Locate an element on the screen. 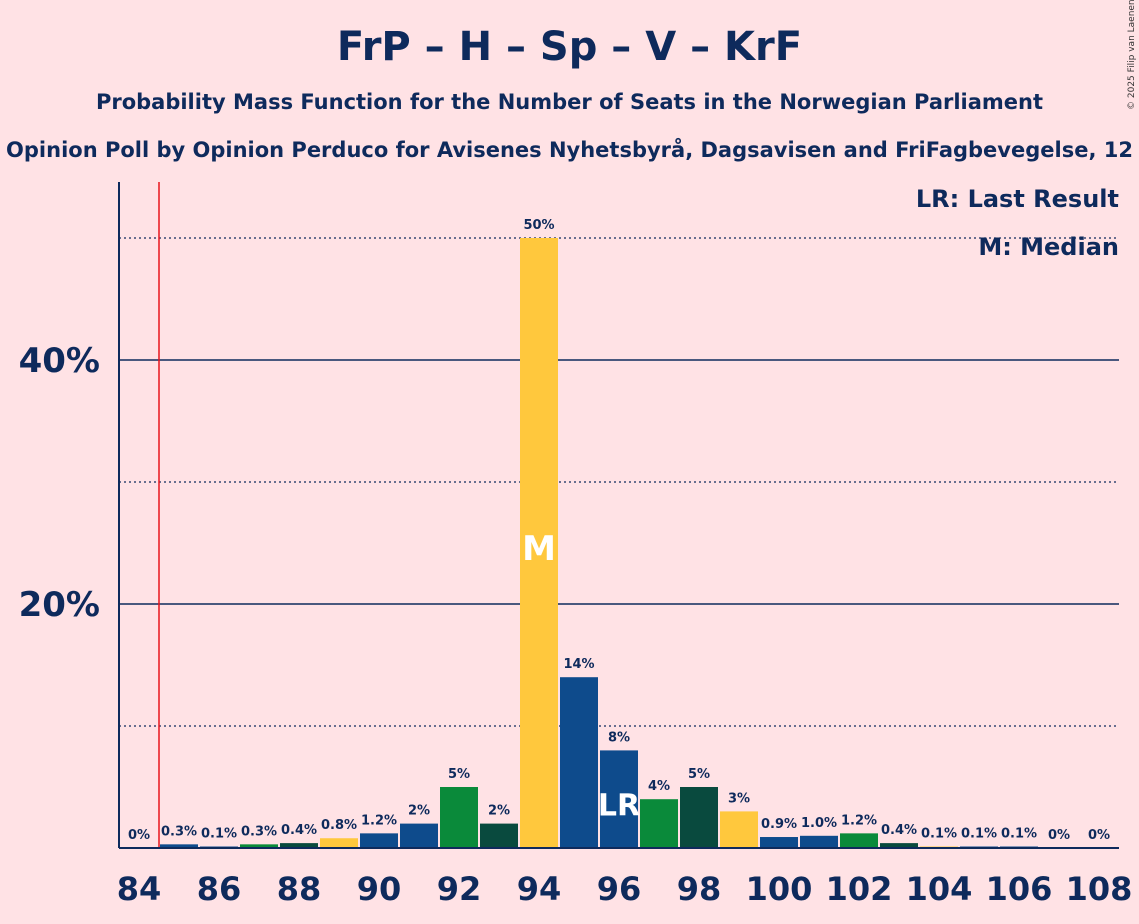 Image resolution: width=1139 pixels, height=924 pixels. bar-label-102: 1.2% is located at coordinates (859, 820).